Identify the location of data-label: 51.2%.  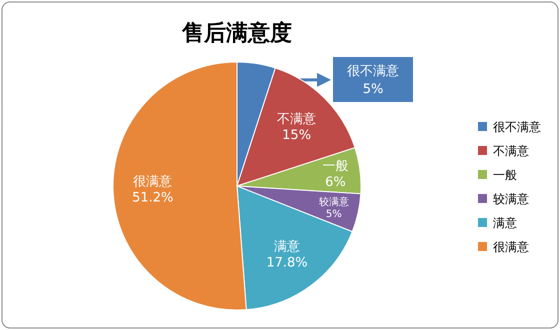
(153, 198).